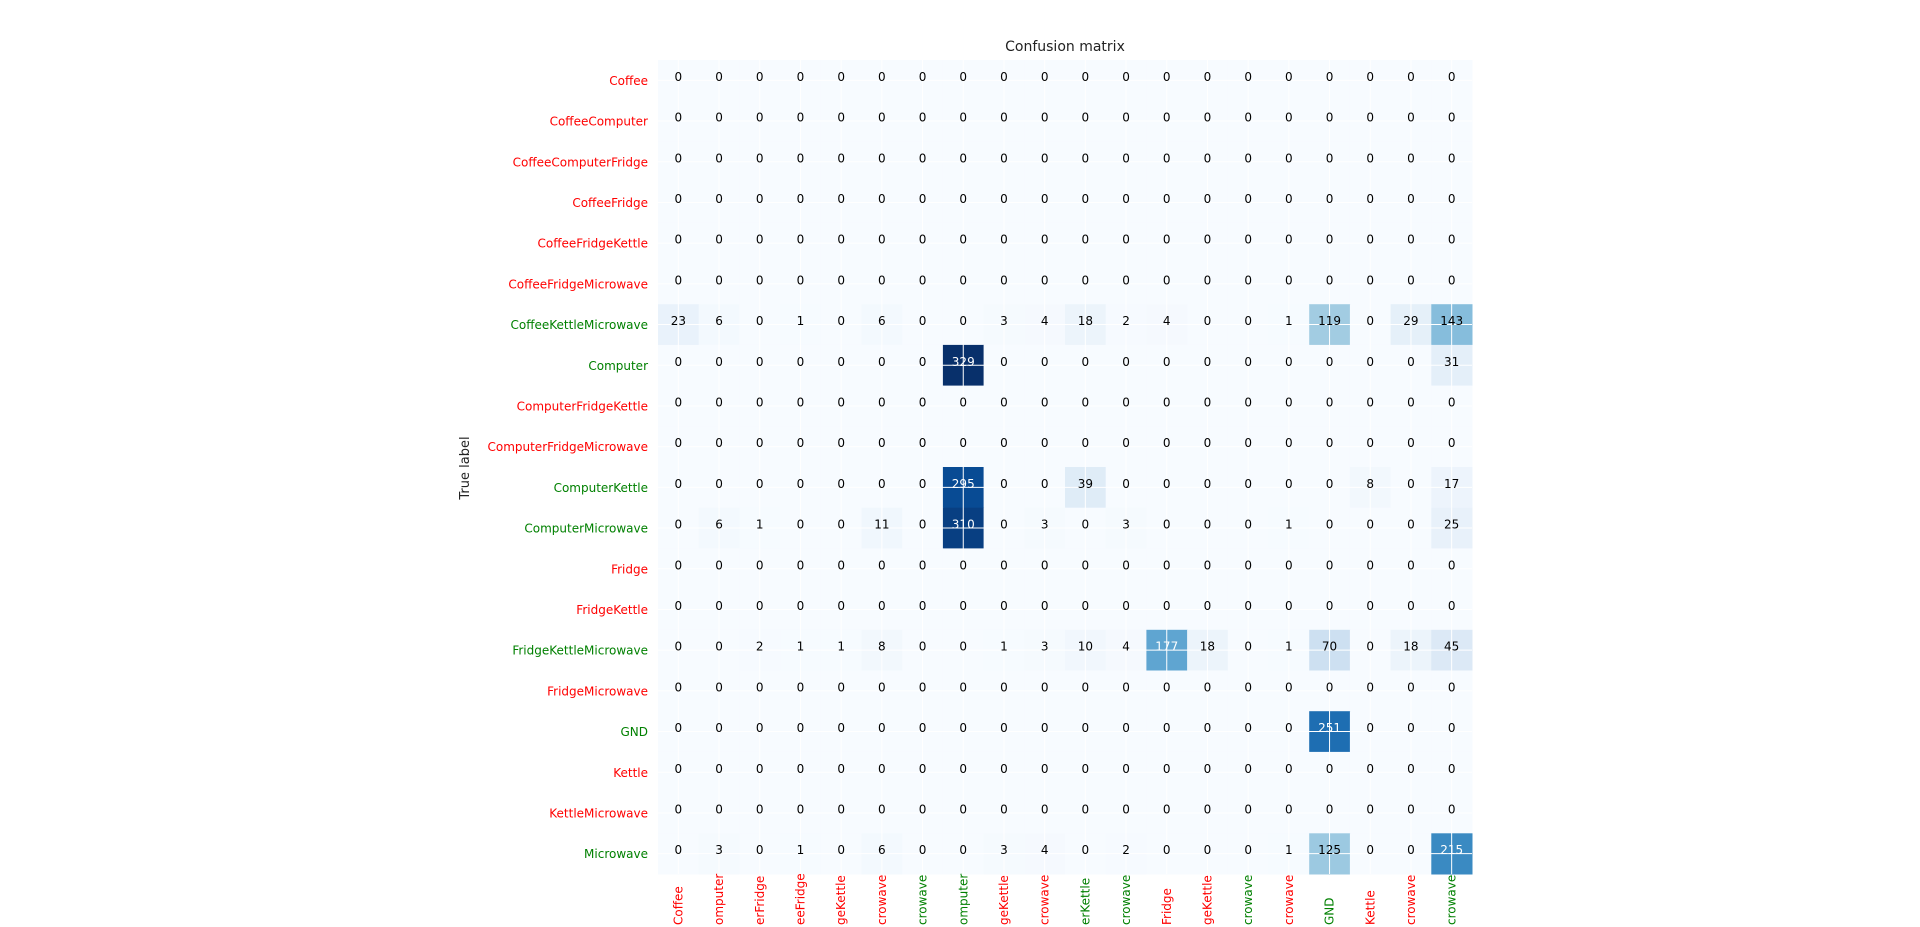 The height and width of the screenshot is (927, 1920). Describe the element at coordinates (882, 321) in the screenshot. I see `cell-value: 6` at that location.